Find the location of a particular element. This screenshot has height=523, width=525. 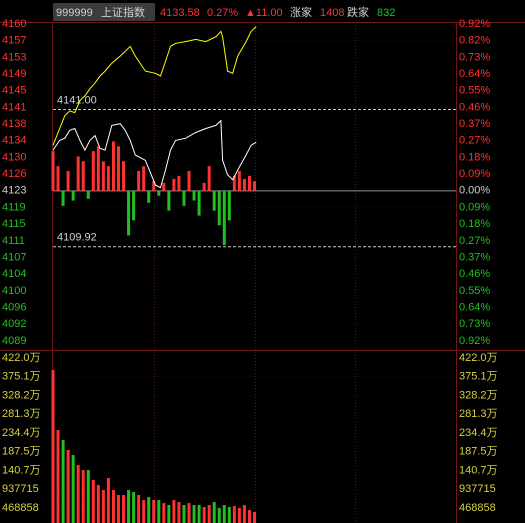

y-tick-label: 4089 is located at coordinates (14, 341).